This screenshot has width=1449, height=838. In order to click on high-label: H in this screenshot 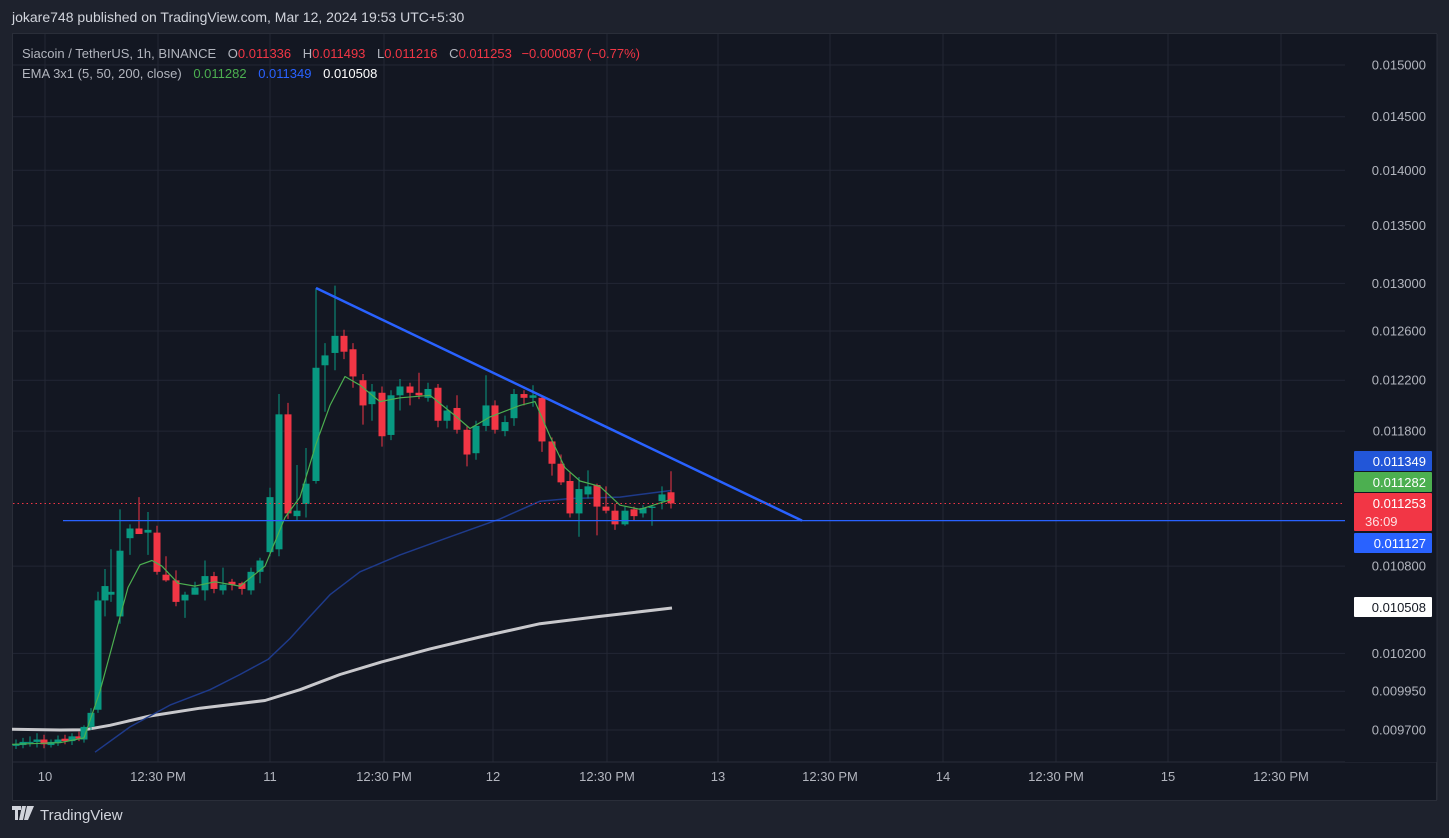, I will do `click(307, 53)`.